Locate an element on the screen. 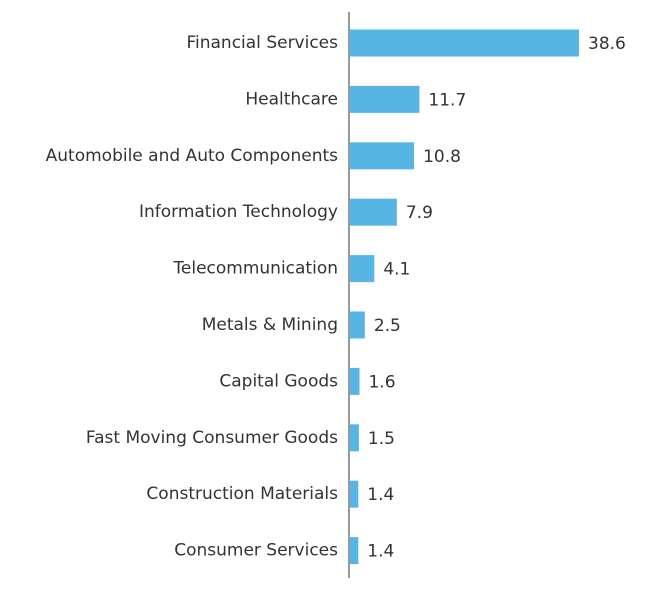  category-label-fast-moving-consumer-goods: Fast Moving Consumer Goods is located at coordinates (212, 438).